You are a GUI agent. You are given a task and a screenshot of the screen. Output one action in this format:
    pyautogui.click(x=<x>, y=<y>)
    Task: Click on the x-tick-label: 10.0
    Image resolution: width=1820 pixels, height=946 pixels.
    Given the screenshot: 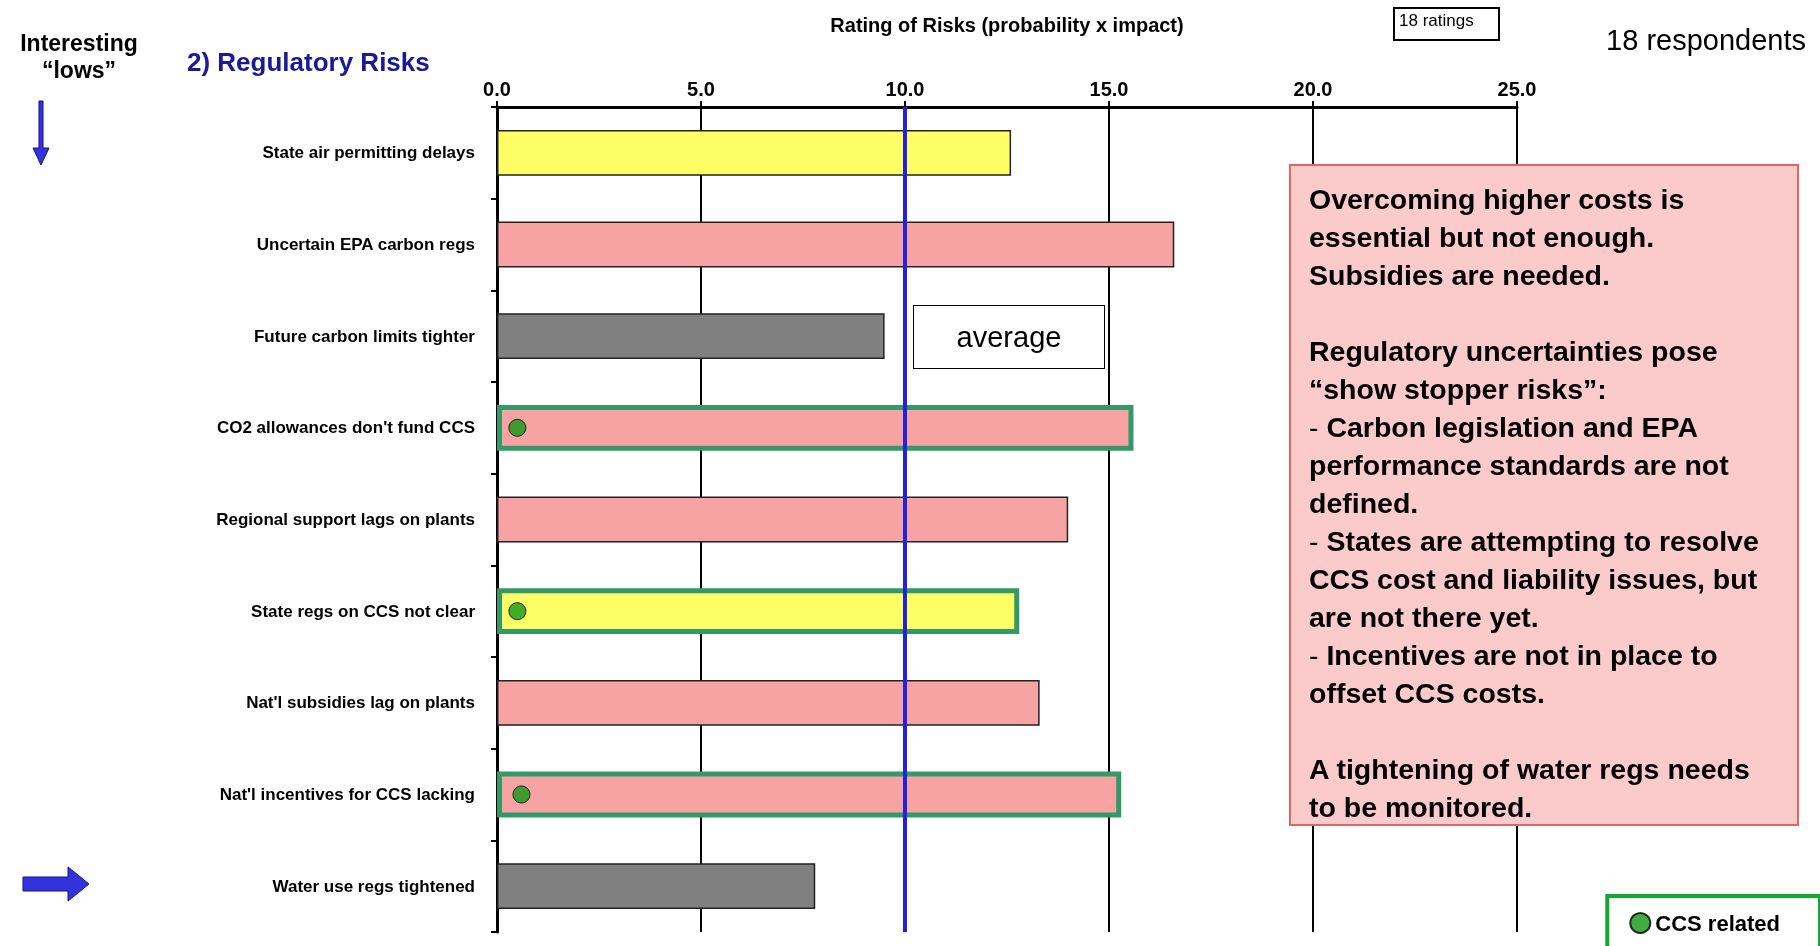 What is the action you would take?
    pyautogui.click(x=905, y=89)
    